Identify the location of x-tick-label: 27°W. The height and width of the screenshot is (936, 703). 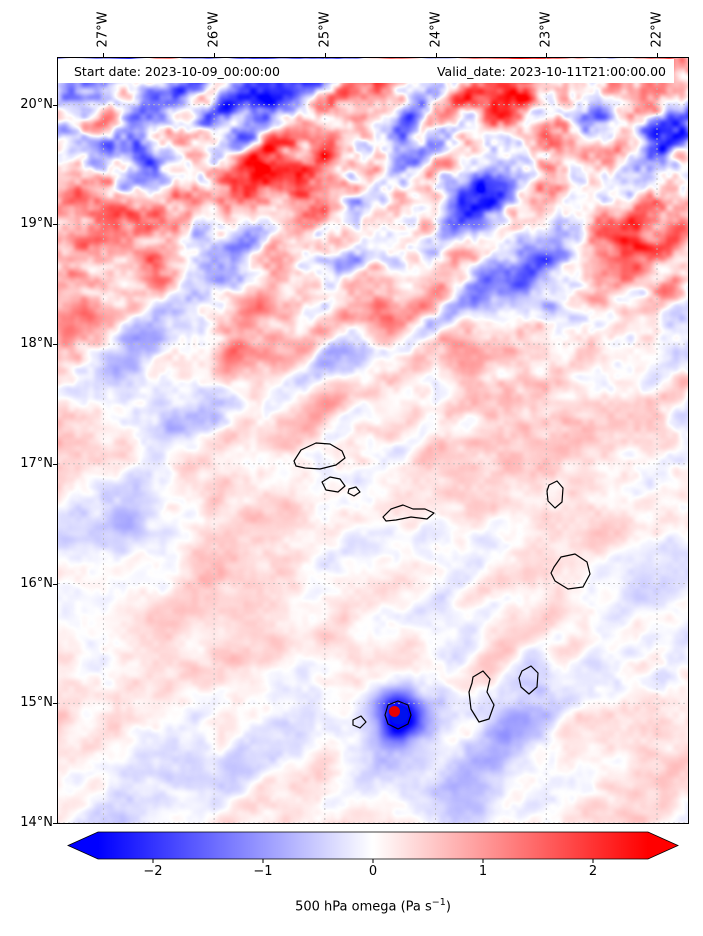
(103, 29).